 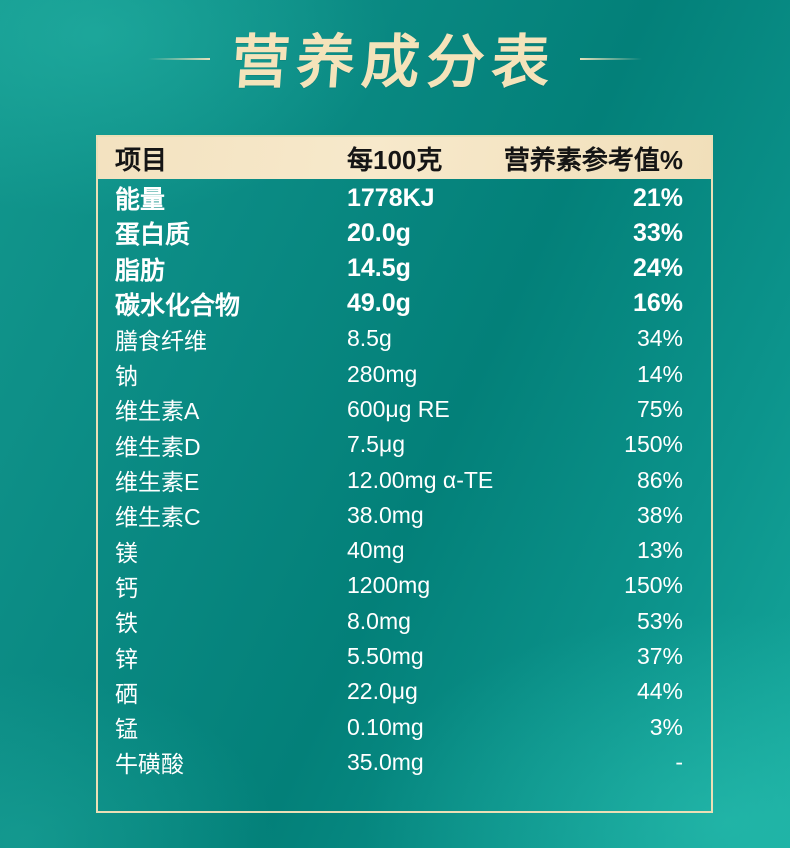 I want to click on title-row: 营养成分表, so click(x=395, y=57).